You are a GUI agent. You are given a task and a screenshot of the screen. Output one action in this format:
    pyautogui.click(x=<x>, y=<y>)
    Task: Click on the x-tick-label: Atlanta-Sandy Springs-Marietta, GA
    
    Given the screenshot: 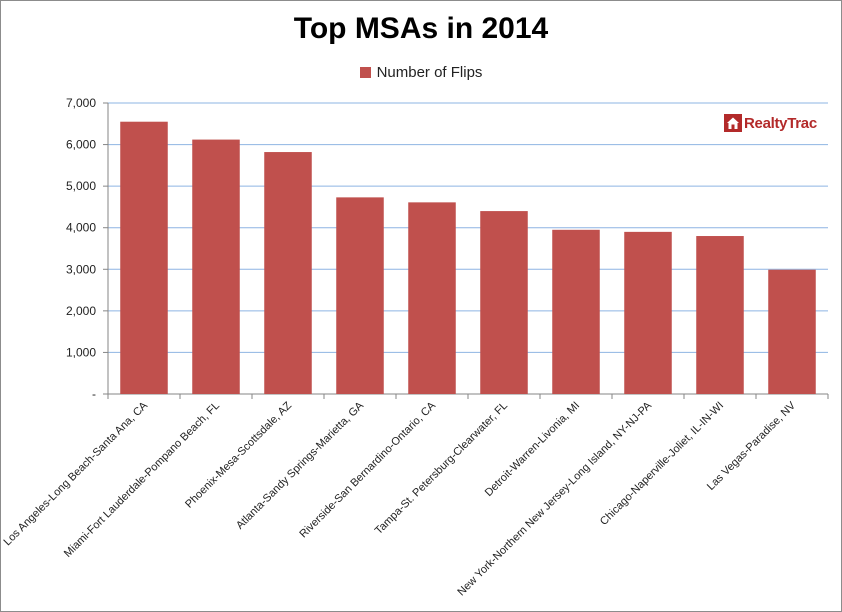 What is the action you would take?
    pyautogui.click(x=300, y=465)
    